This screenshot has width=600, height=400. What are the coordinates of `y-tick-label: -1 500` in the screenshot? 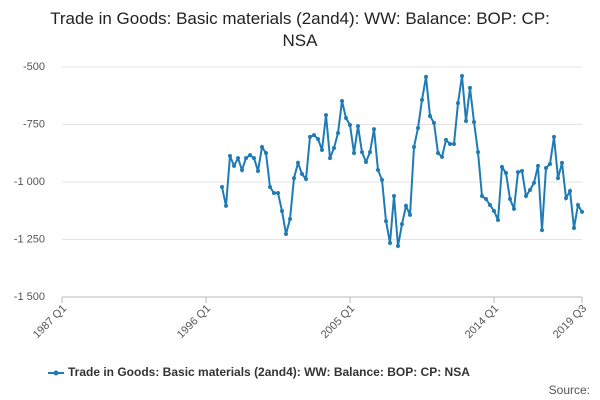 It's located at (29, 297).